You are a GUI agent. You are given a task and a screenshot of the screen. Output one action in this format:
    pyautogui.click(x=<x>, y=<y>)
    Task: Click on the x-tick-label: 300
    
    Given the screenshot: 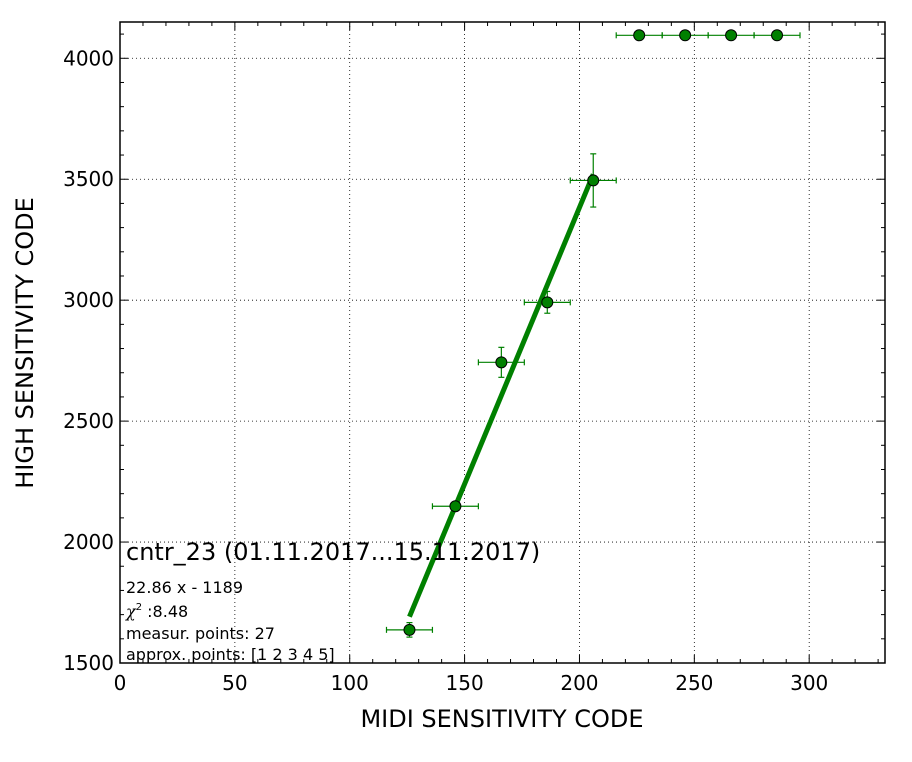 What is the action you would take?
    pyautogui.click(x=809, y=683)
    